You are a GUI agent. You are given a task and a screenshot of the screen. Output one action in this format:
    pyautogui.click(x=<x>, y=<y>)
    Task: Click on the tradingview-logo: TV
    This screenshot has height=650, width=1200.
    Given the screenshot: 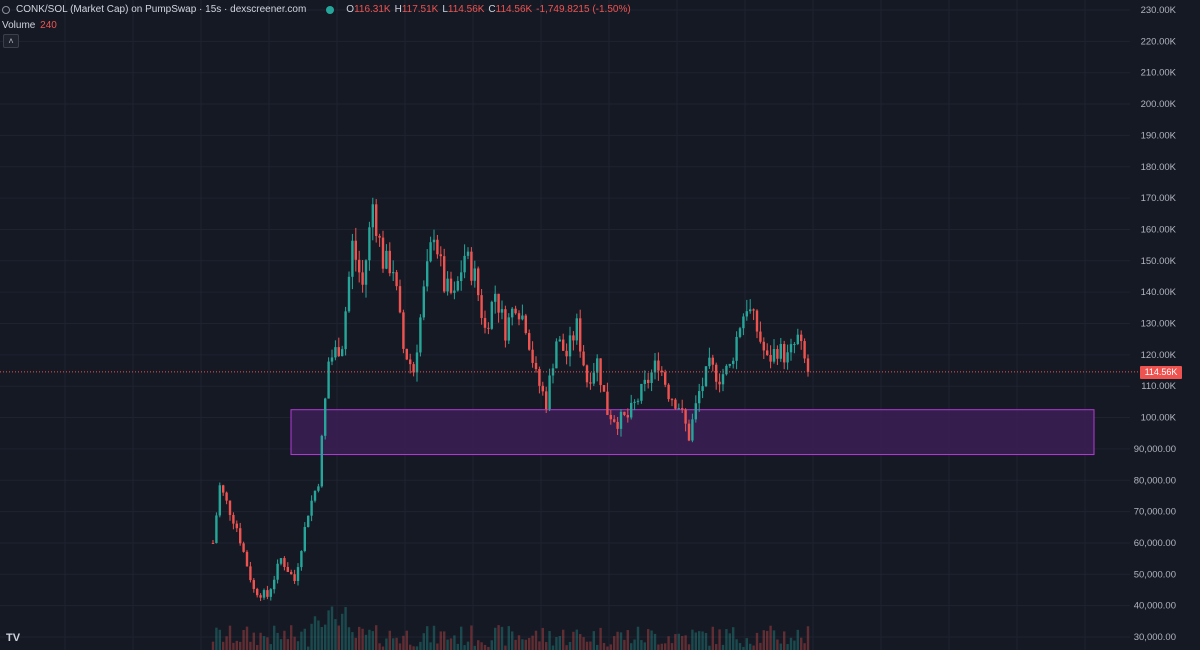 What is the action you would take?
    pyautogui.click(x=13, y=638)
    